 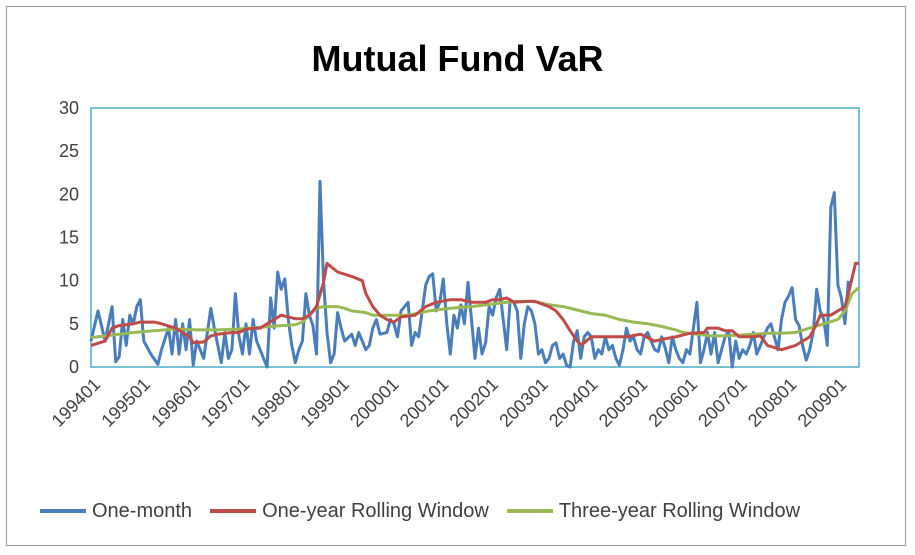 What do you see at coordinates (375, 510) in the screenshot?
I see `legend-label: One-year Rolling Window` at bounding box center [375, 510].